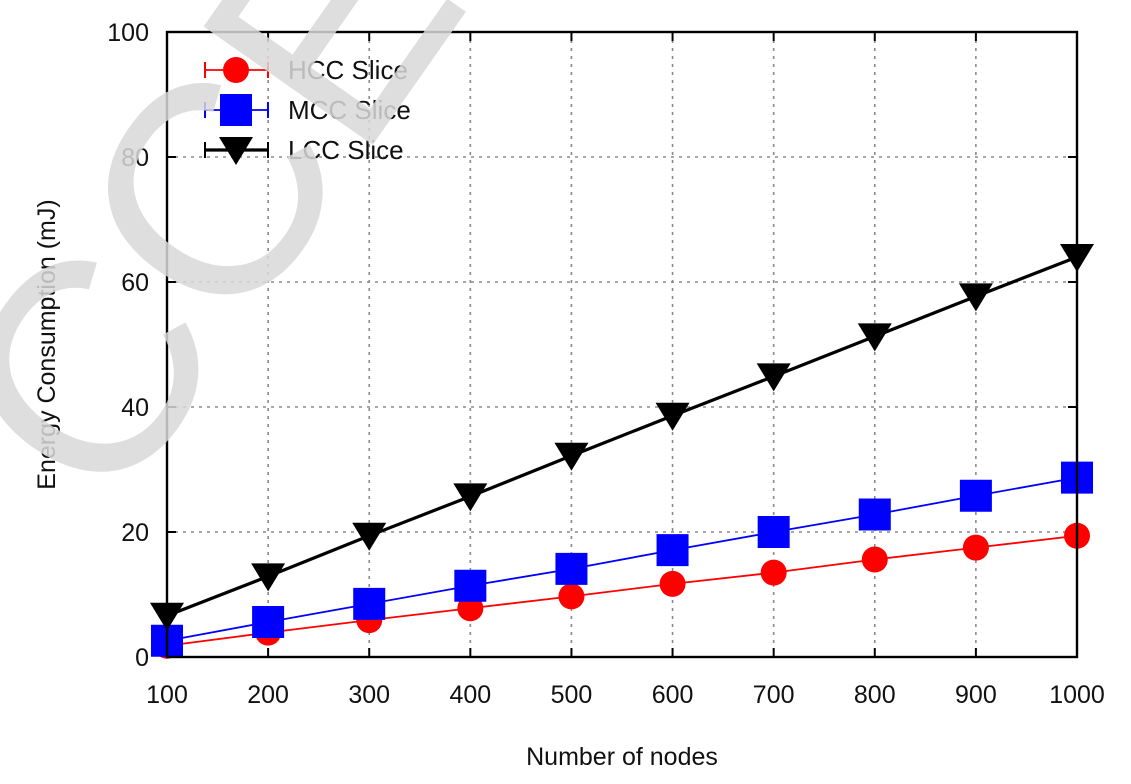 This screenshot has height=784, width=1131. Describe the element at coordinates (470, 695) in the screenshot. I see `x-tick-label: 400` at that location.